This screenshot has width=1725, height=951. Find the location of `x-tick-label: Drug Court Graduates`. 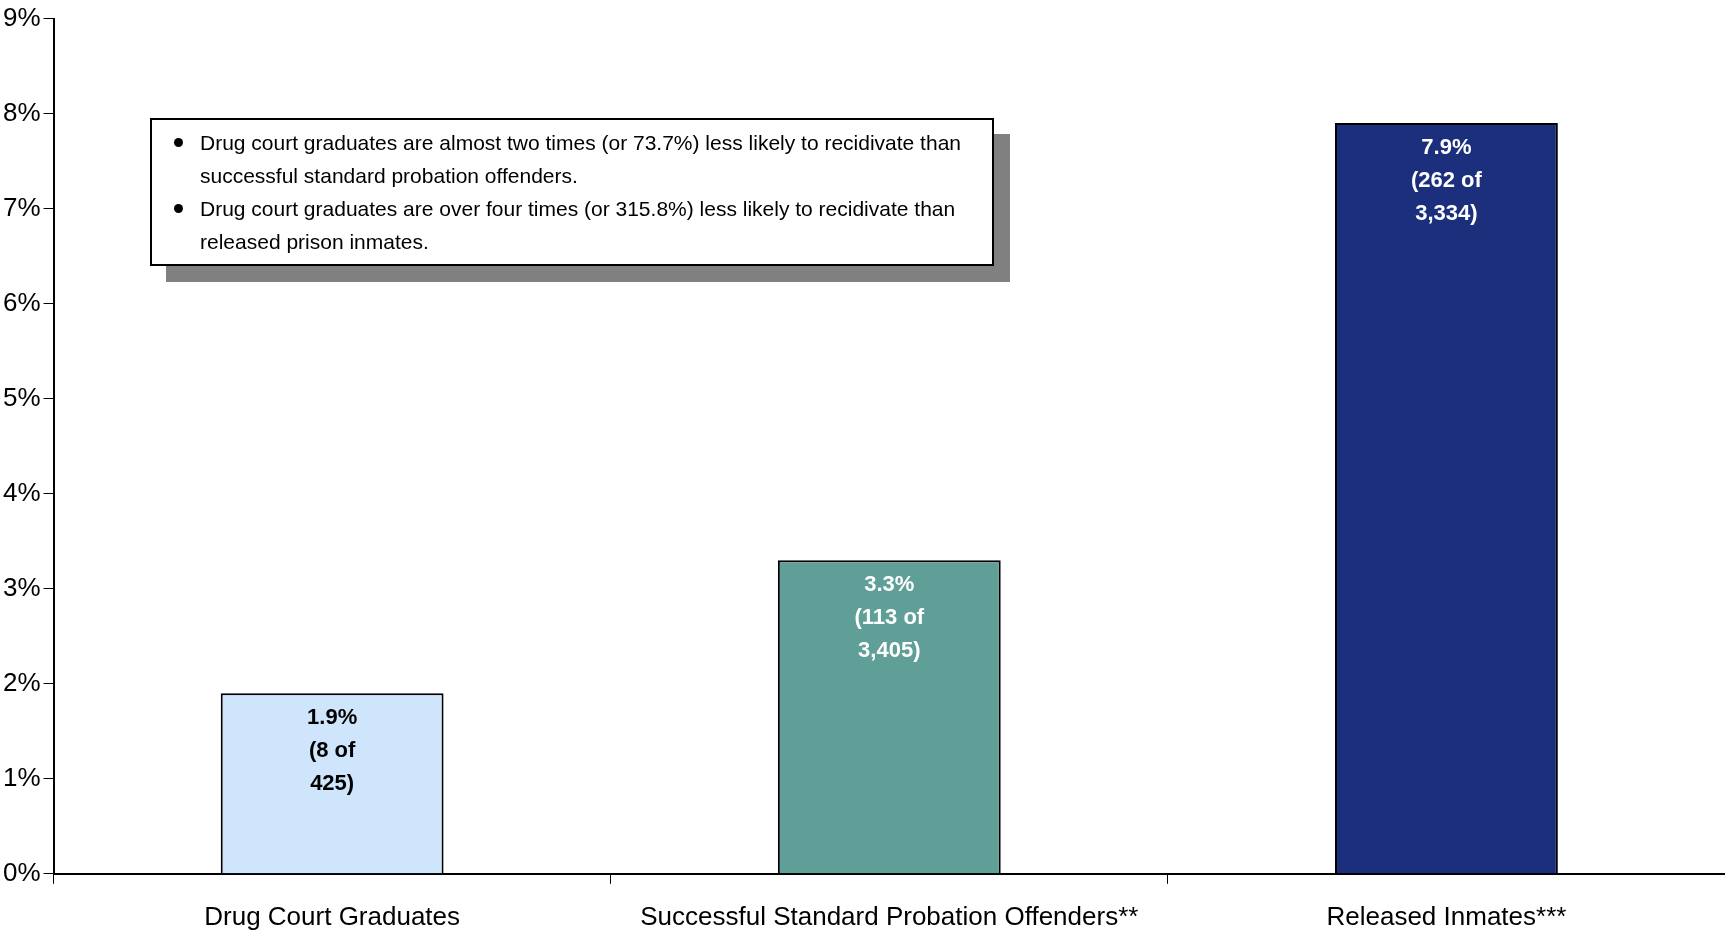

x-tick-label: Drug Court Graduates is located at coordinates (332, 915).